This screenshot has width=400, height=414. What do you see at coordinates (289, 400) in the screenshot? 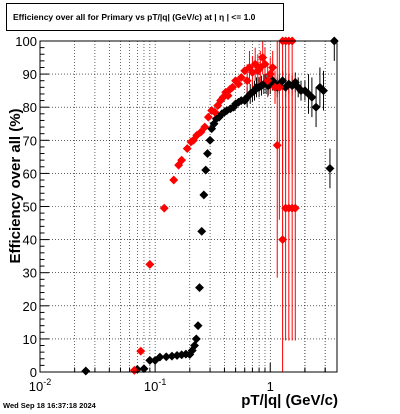
I see `x-axis-title: pT/|q| (GeV/c)` at bounding box center [289, 400].